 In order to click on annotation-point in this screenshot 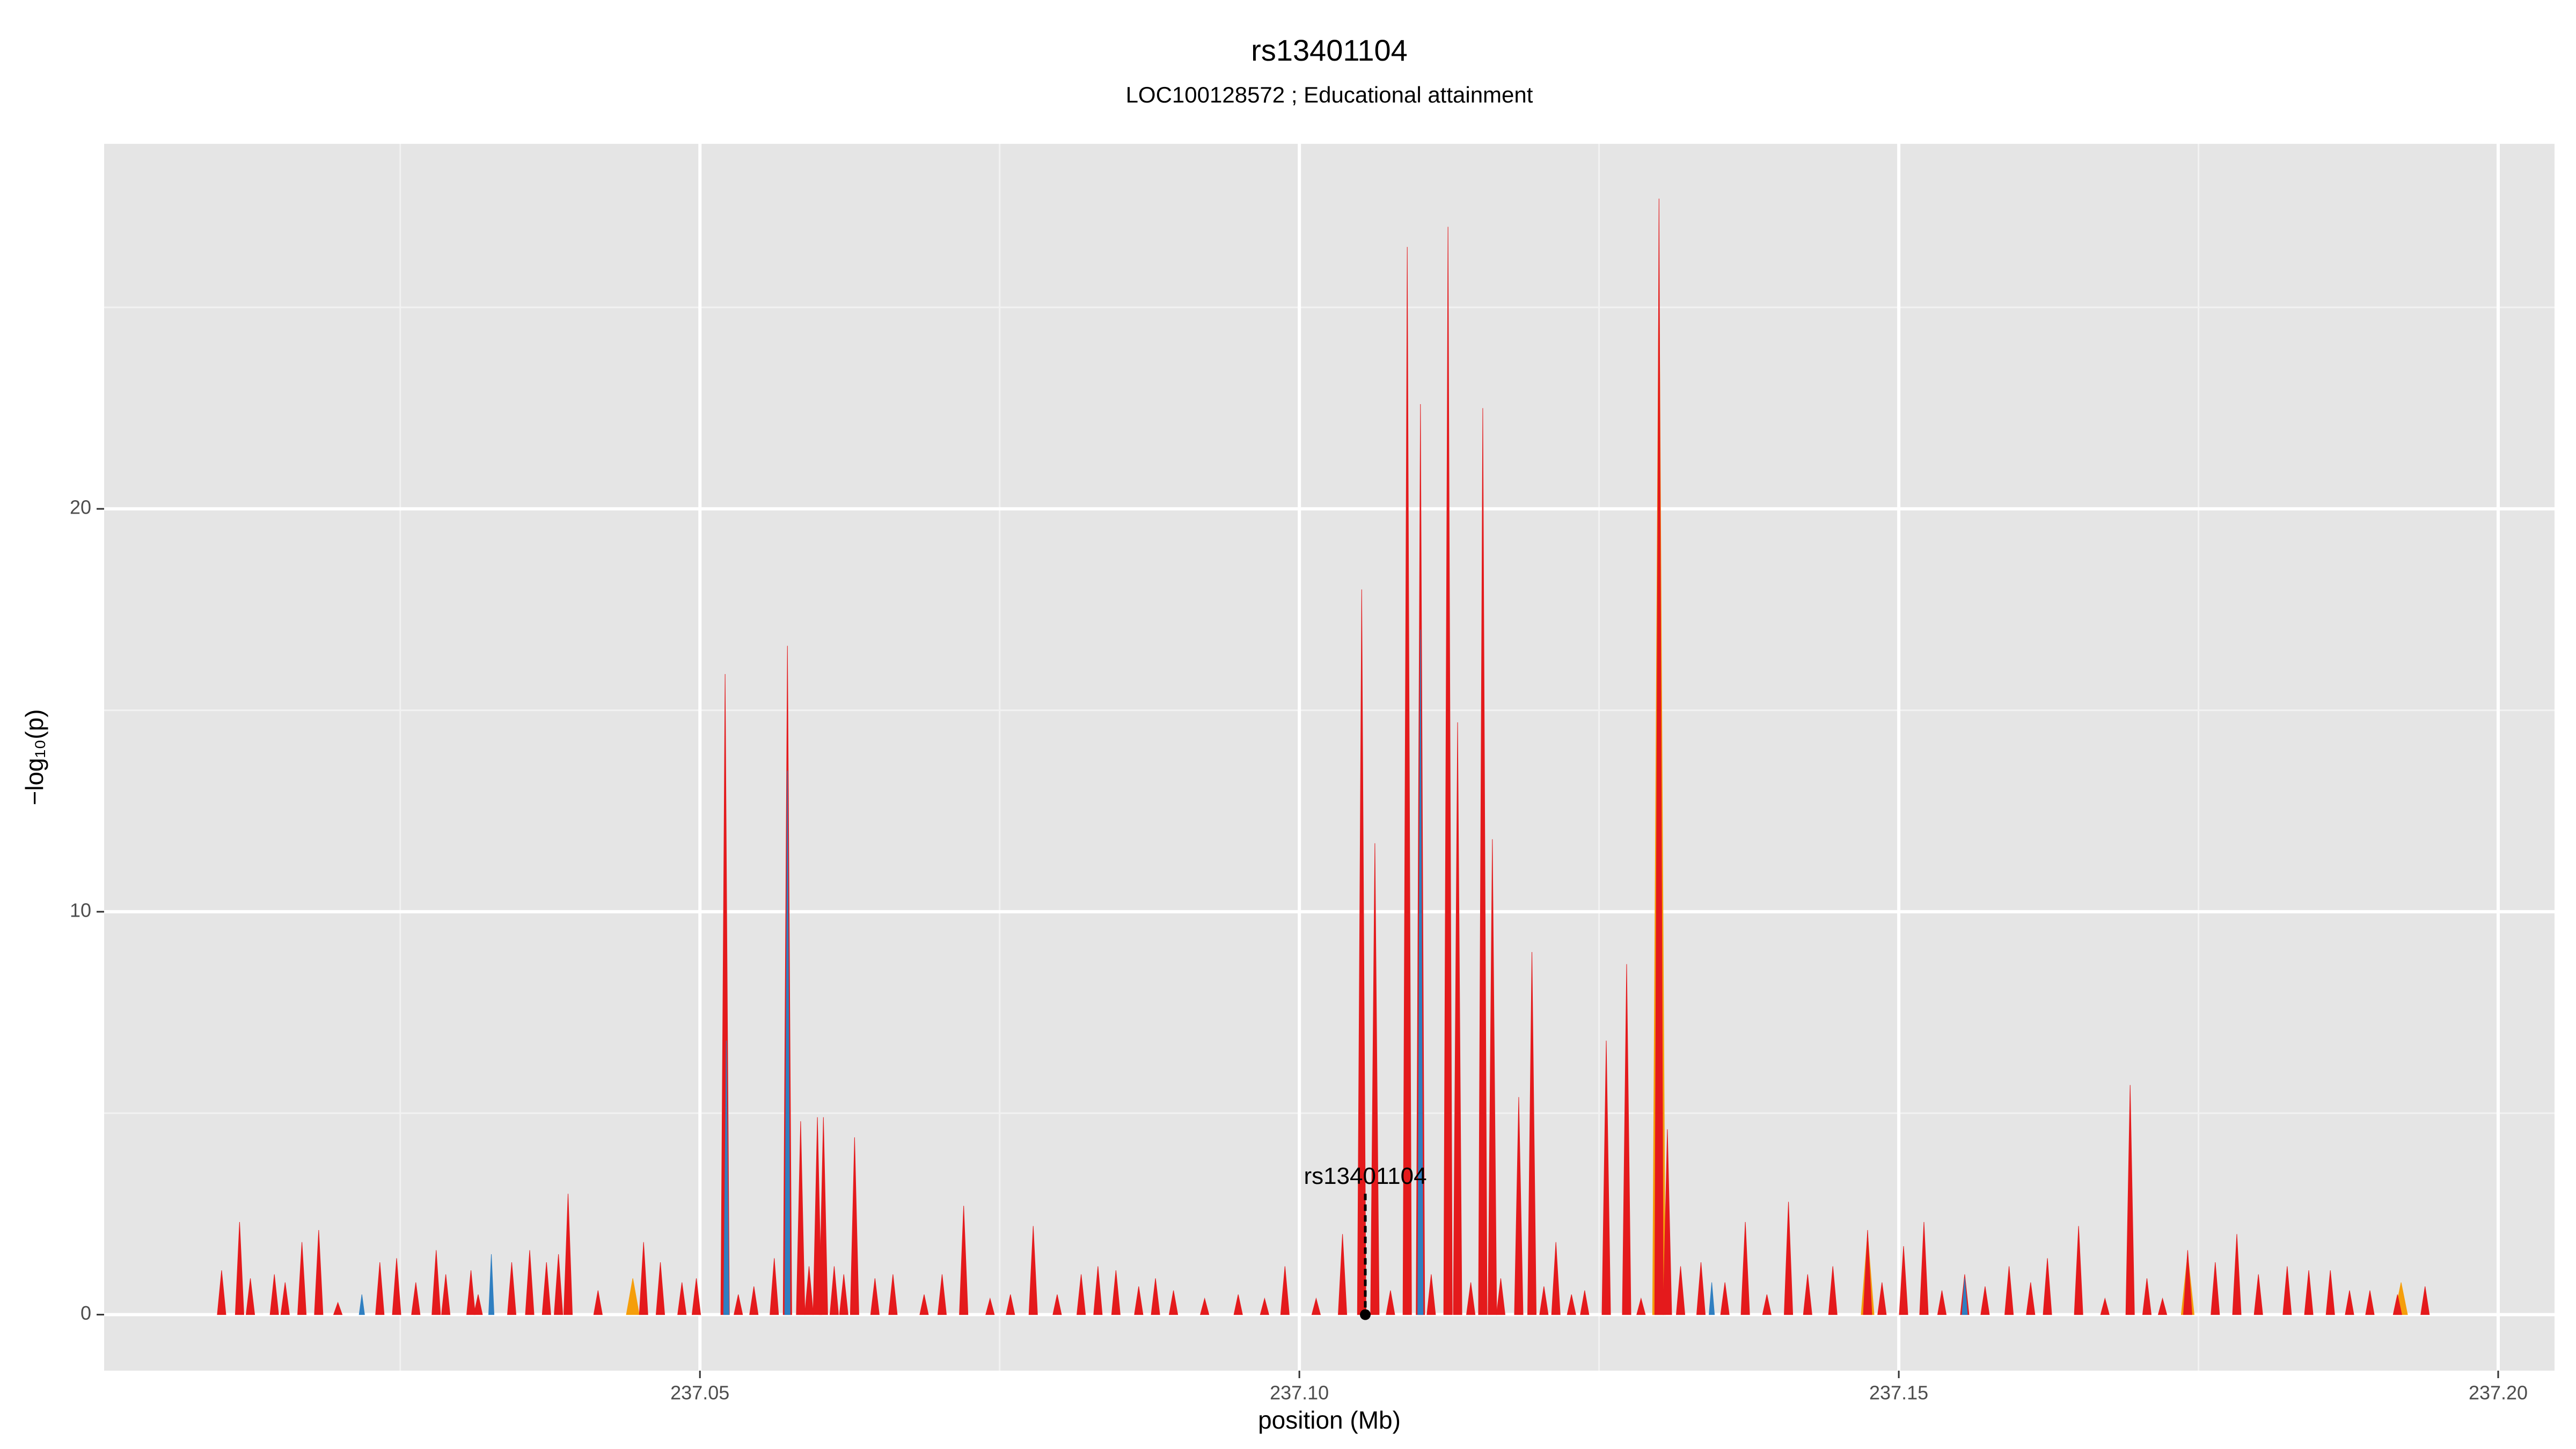, I will do `click(1365, 1314)`.